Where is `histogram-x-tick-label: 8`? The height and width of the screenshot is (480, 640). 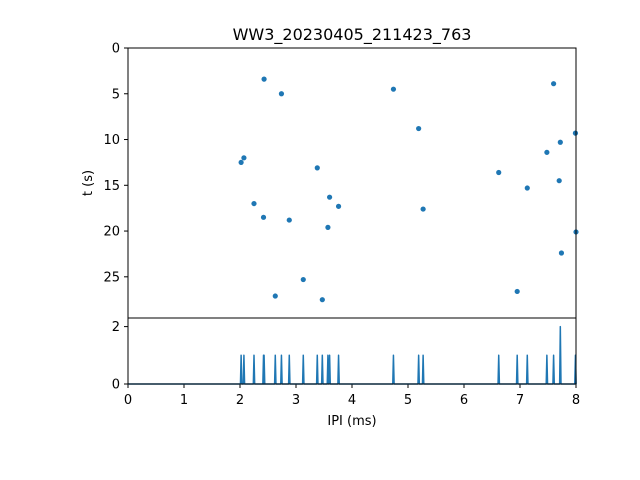
histogram-x-tick-label: 8 is located at coordinates (576, 400).